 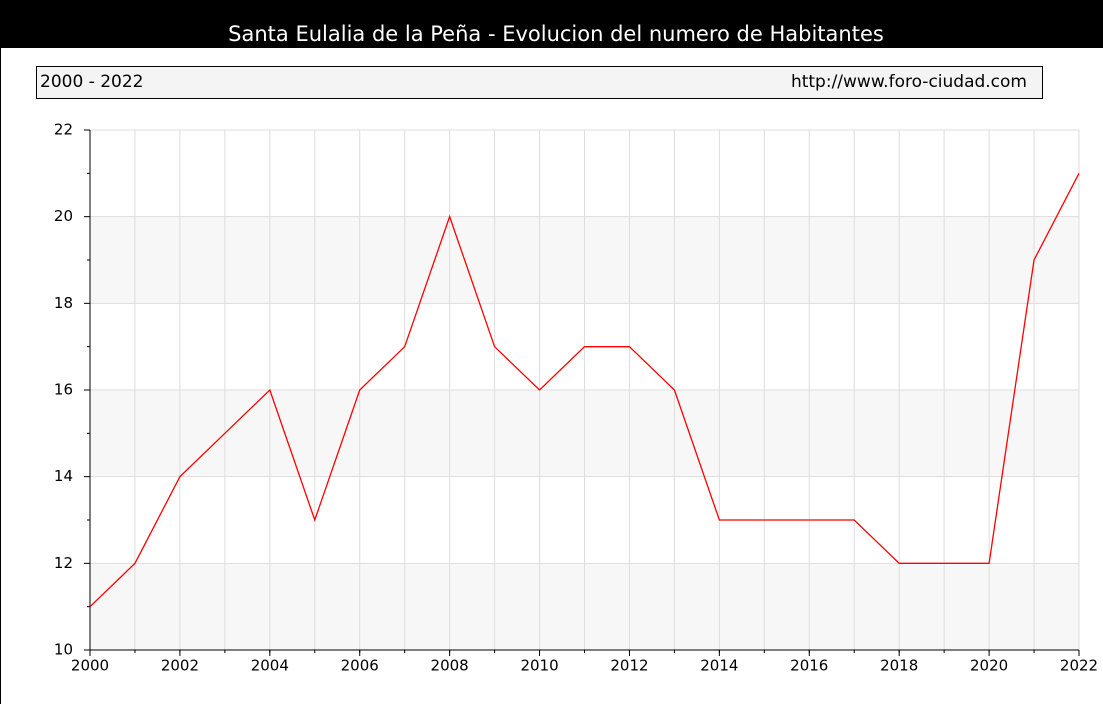 What do you see at coordinates (450, 666) in the screenshot?
I see `x-tick-label: 2008` at bounding box center [450, 666].